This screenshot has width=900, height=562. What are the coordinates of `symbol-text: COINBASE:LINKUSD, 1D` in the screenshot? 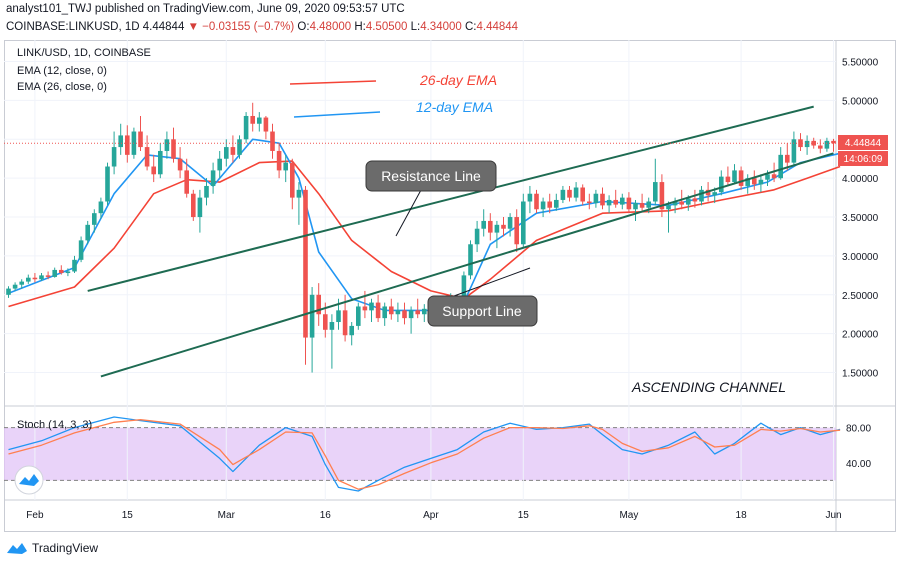 It's located at (73, 27).